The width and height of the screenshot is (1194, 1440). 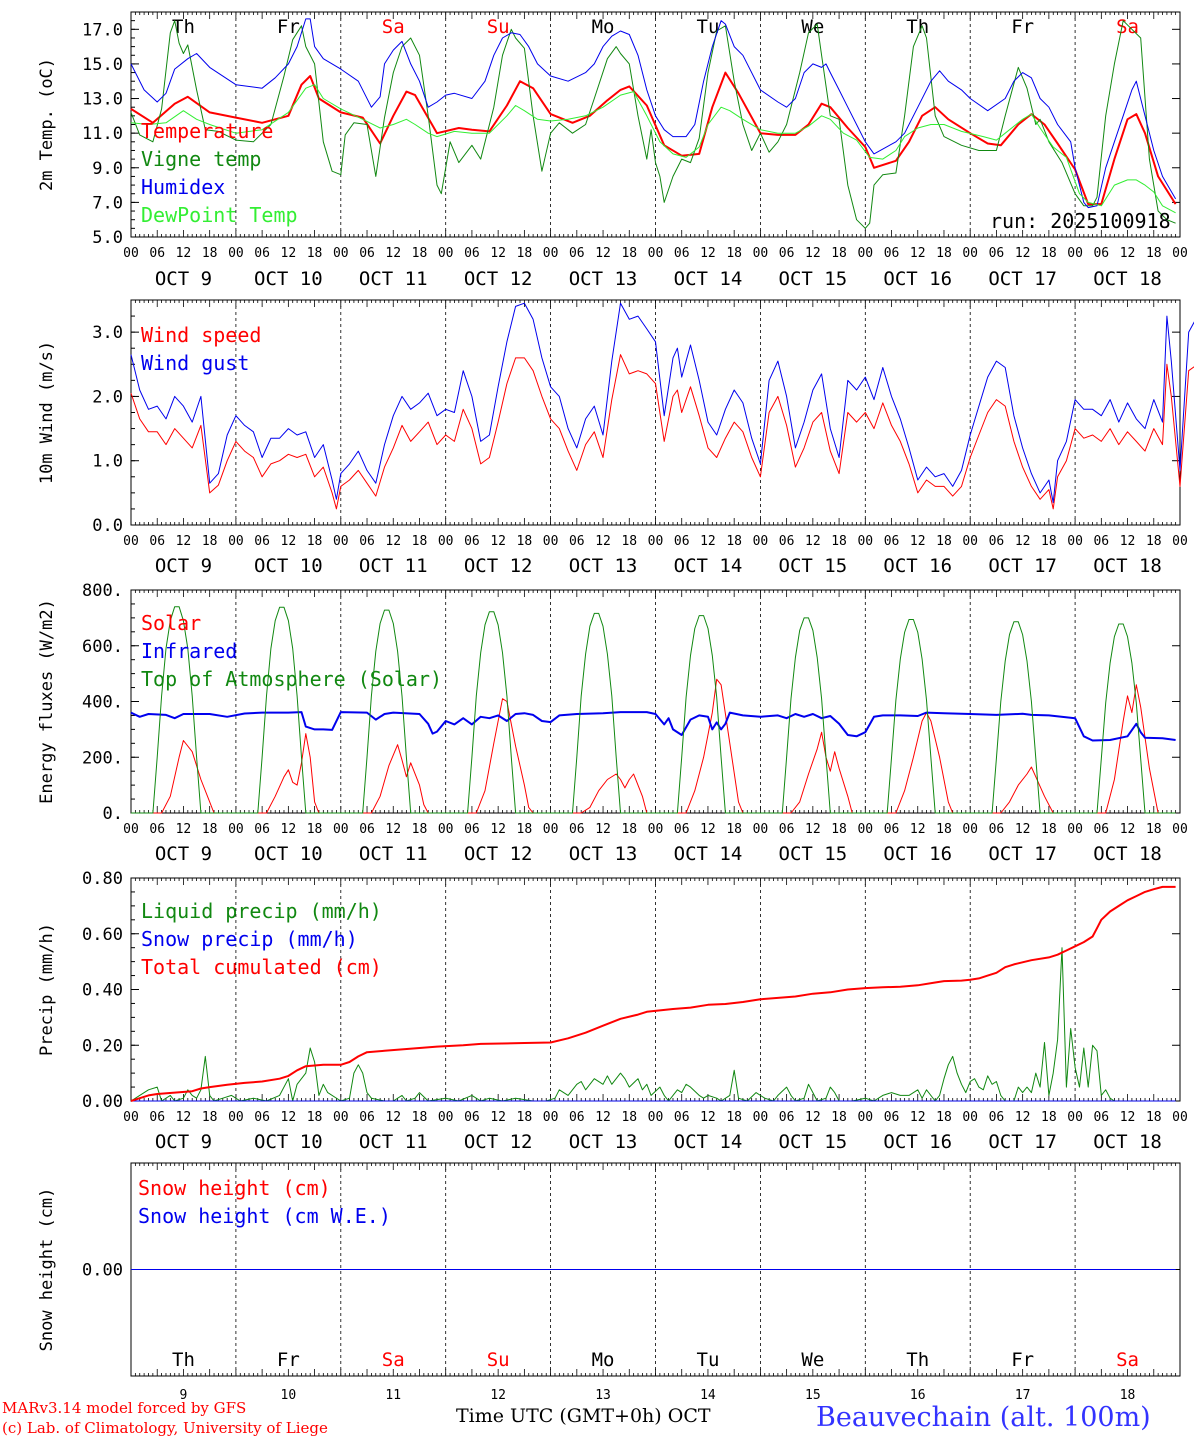 What do you see at coordinates (102, 30) in the screenshot?
I see `y-tick-label: 17.0` at bounding box center [102, 30].